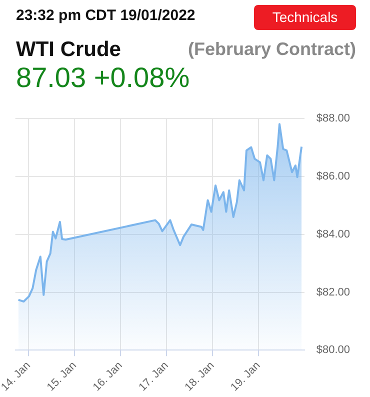  I want to click on y-tick-label: $82.00, so click(333, 292).